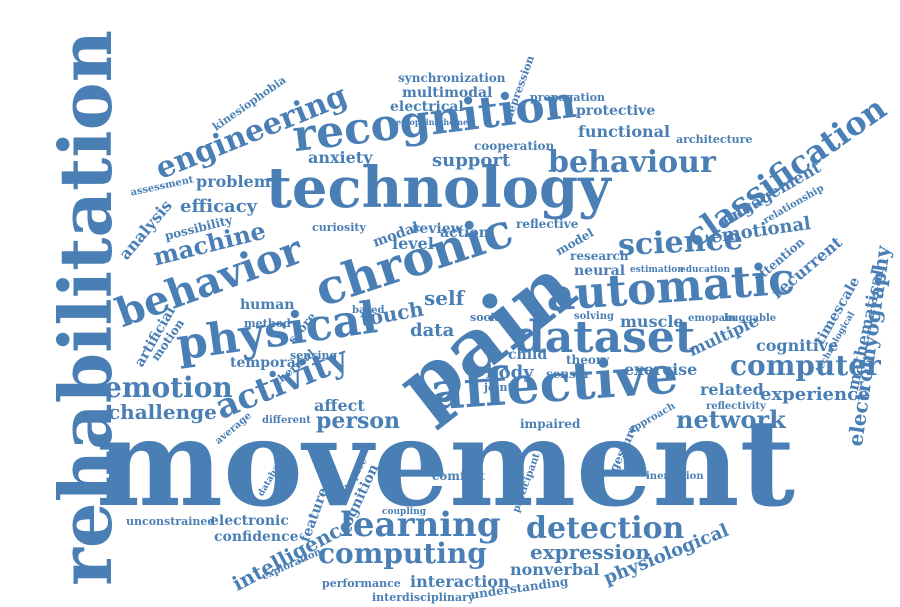 The image size is (900, 607). I want to click on word-network: network, so click(731, 419).